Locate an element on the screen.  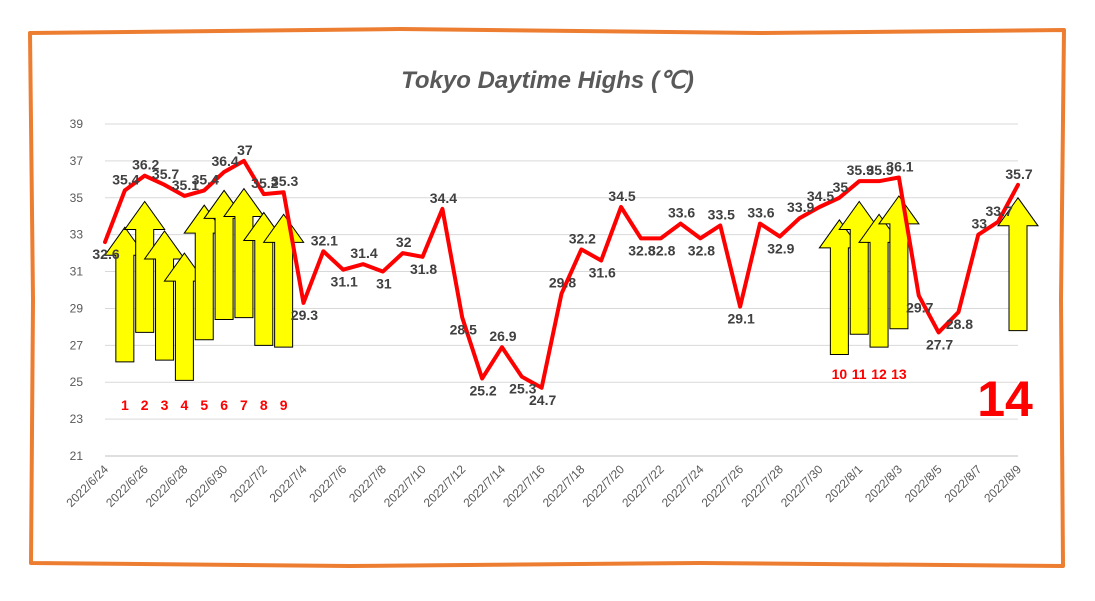
data-label: 35.2 is located at coordinates (264, 183).